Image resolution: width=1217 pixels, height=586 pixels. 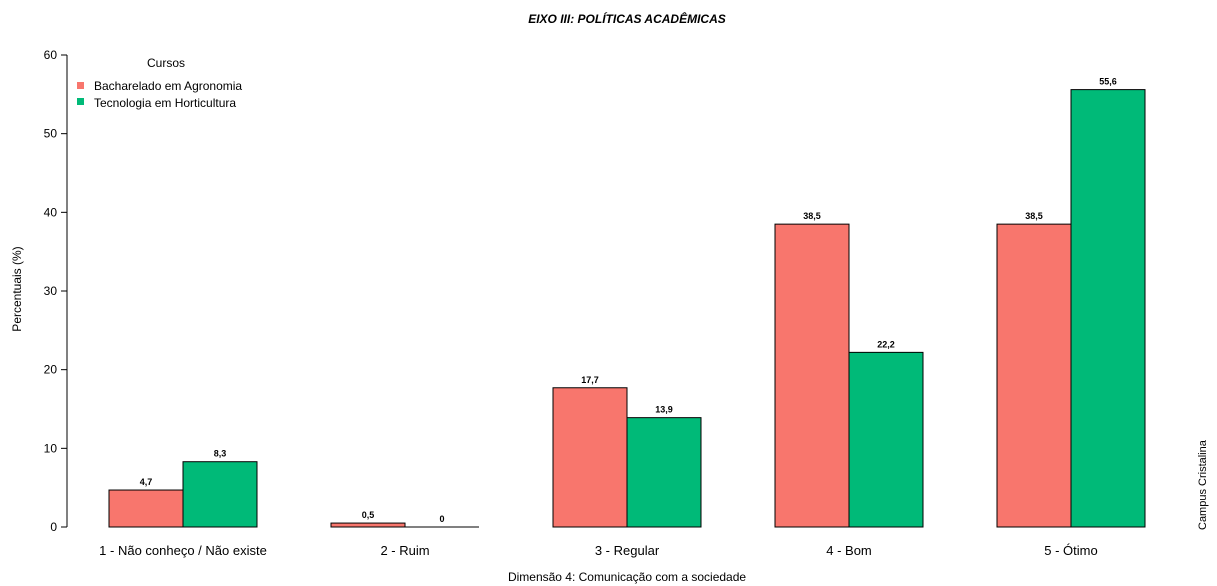 I want to click on x-axis-title: Dimensão 4: Comunicação com a sociedade, so click(x=627, y=577).